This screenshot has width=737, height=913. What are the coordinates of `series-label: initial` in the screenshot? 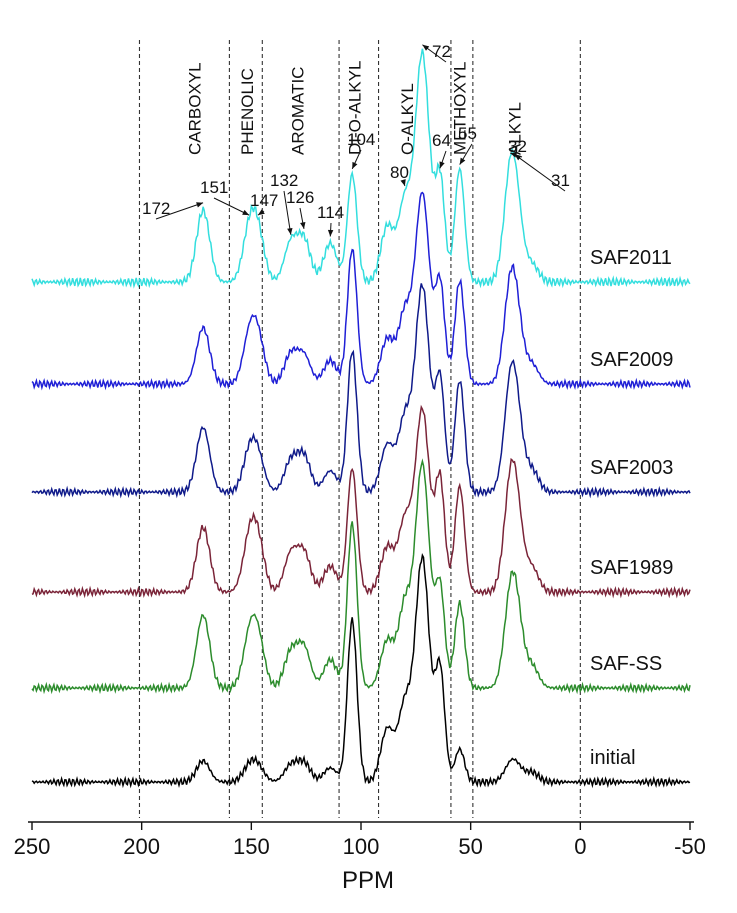 It's located at (613, 758).